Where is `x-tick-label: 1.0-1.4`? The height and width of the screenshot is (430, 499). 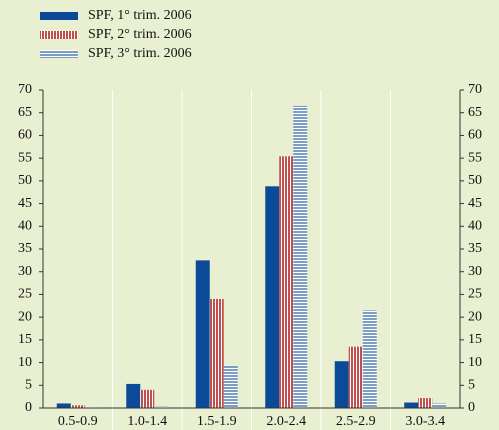
x-tick-label: 1.0-1.4 is located at coordinates (147, 421).